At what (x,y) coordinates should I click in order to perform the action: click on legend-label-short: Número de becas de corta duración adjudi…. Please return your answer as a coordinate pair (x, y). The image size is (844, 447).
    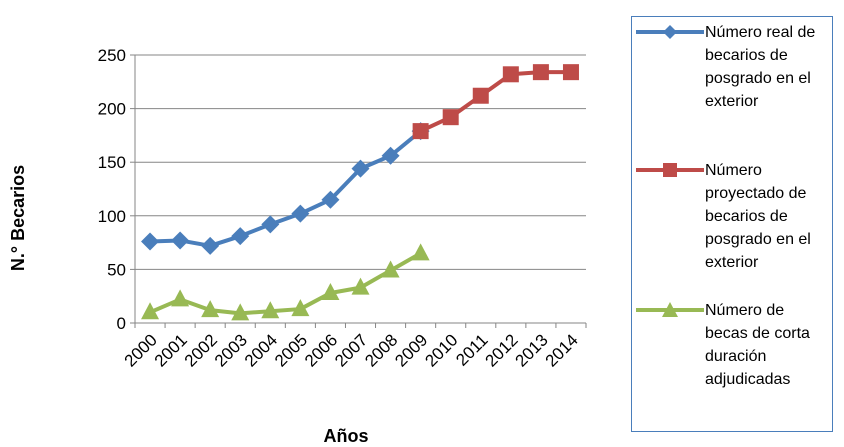
    Looking at the image, I should click on (757, 345).